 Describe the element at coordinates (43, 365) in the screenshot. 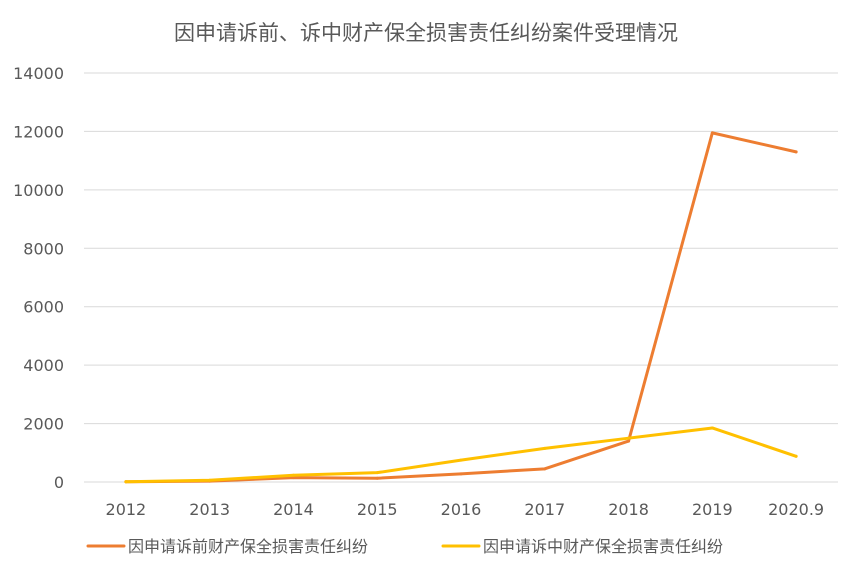

I see `y-tick-label: 4000` at that location.